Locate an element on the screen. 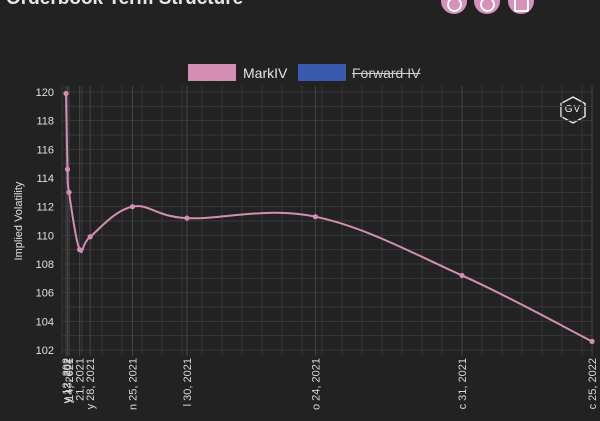 This screenshot has width=600, height=421. download-button is located at coordinates (521, 7).